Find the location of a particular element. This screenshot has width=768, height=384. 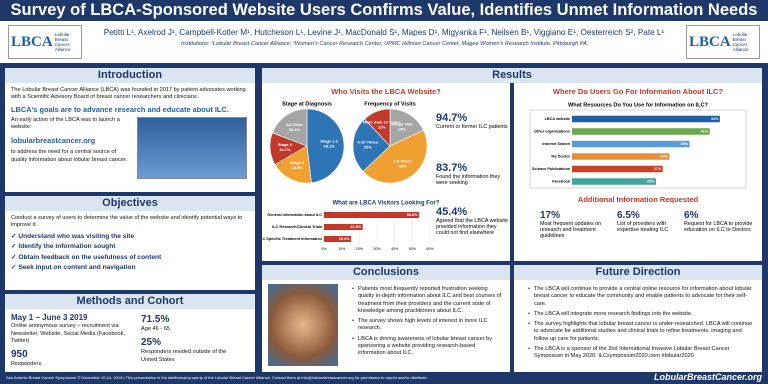

stat-value: 17% is located at coordinates (550, 215).